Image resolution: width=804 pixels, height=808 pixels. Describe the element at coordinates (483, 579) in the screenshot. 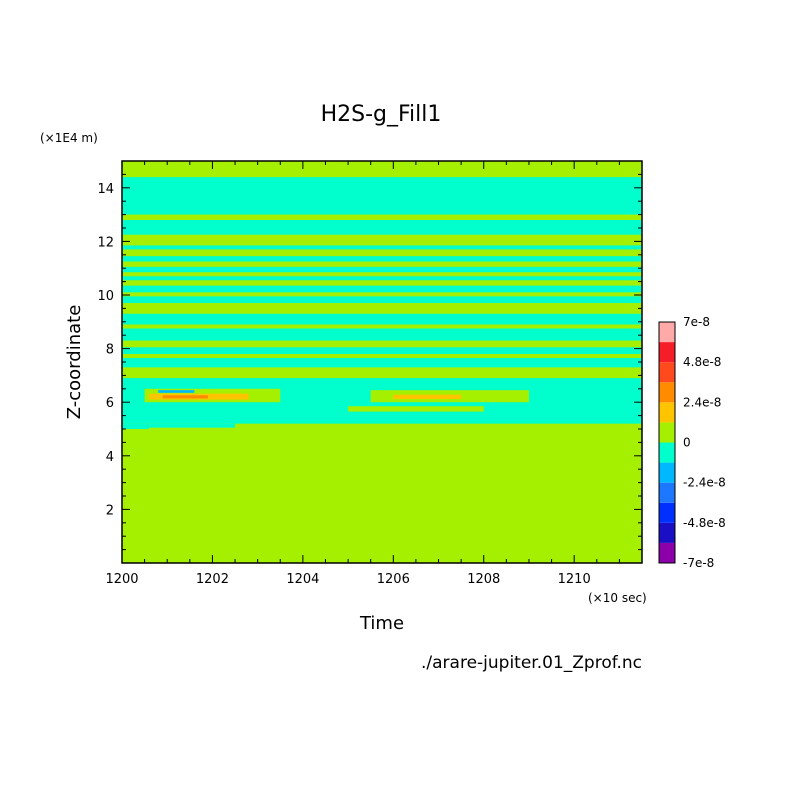

I see `x-tick-label: 1208` at that location.